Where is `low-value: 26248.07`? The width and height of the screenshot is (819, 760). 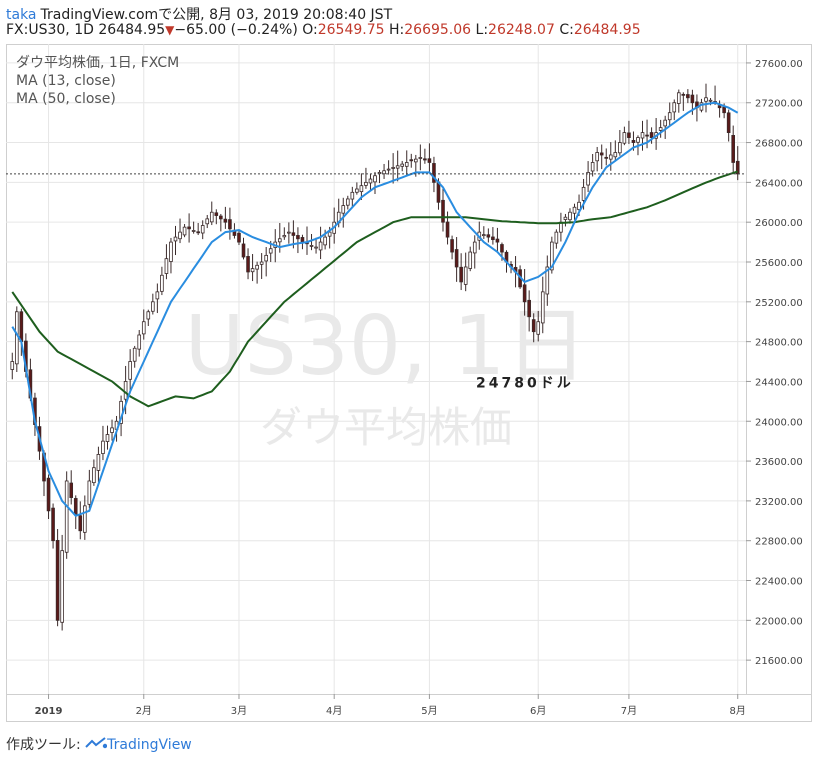
low-value: 26248.07 is located at coordinates (521, 30).